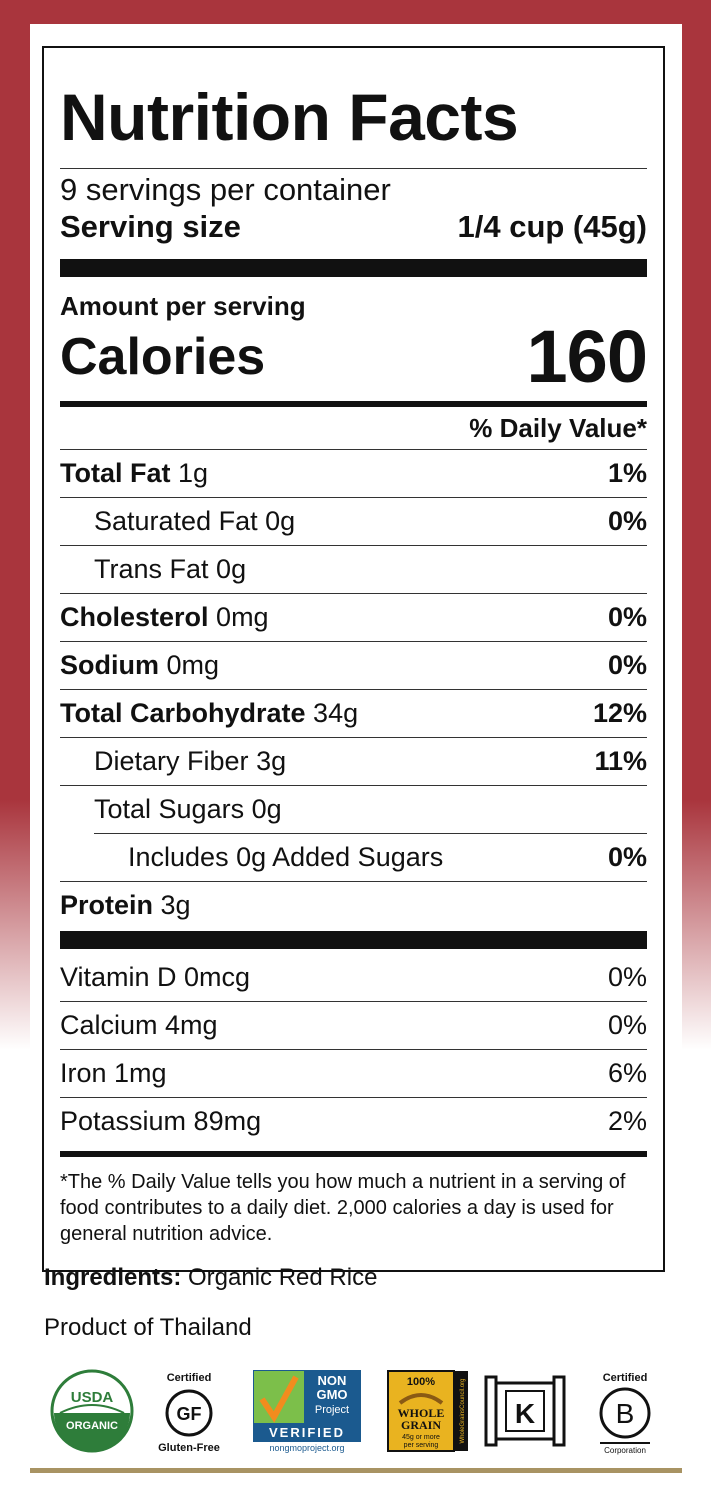  What do you see at coordinates (356, 1470) in the screenshot?
I see `bottom-accent-bar` at bounding box center [356, 1470].